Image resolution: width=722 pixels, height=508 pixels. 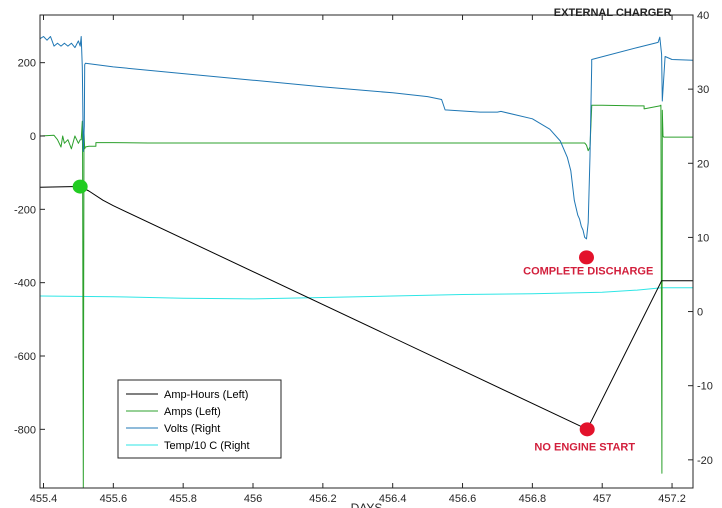 I want to click on y-right-tick-label: -20, so click(x=705, y=461).